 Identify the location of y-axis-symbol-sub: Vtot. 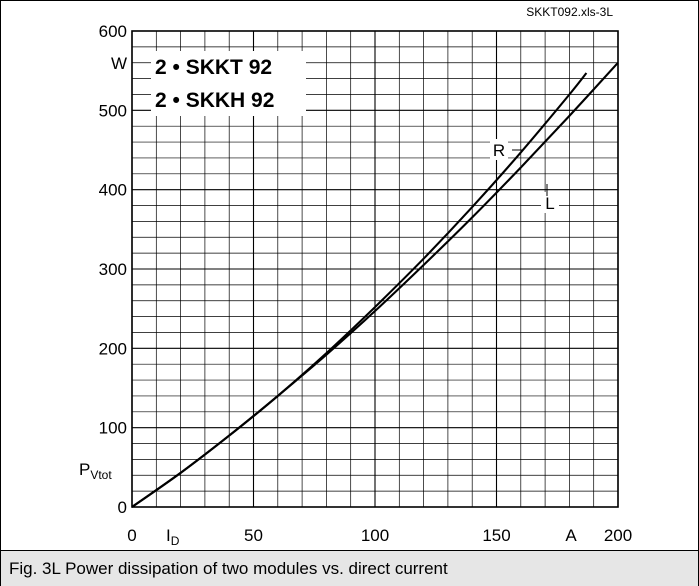
(101, 475).